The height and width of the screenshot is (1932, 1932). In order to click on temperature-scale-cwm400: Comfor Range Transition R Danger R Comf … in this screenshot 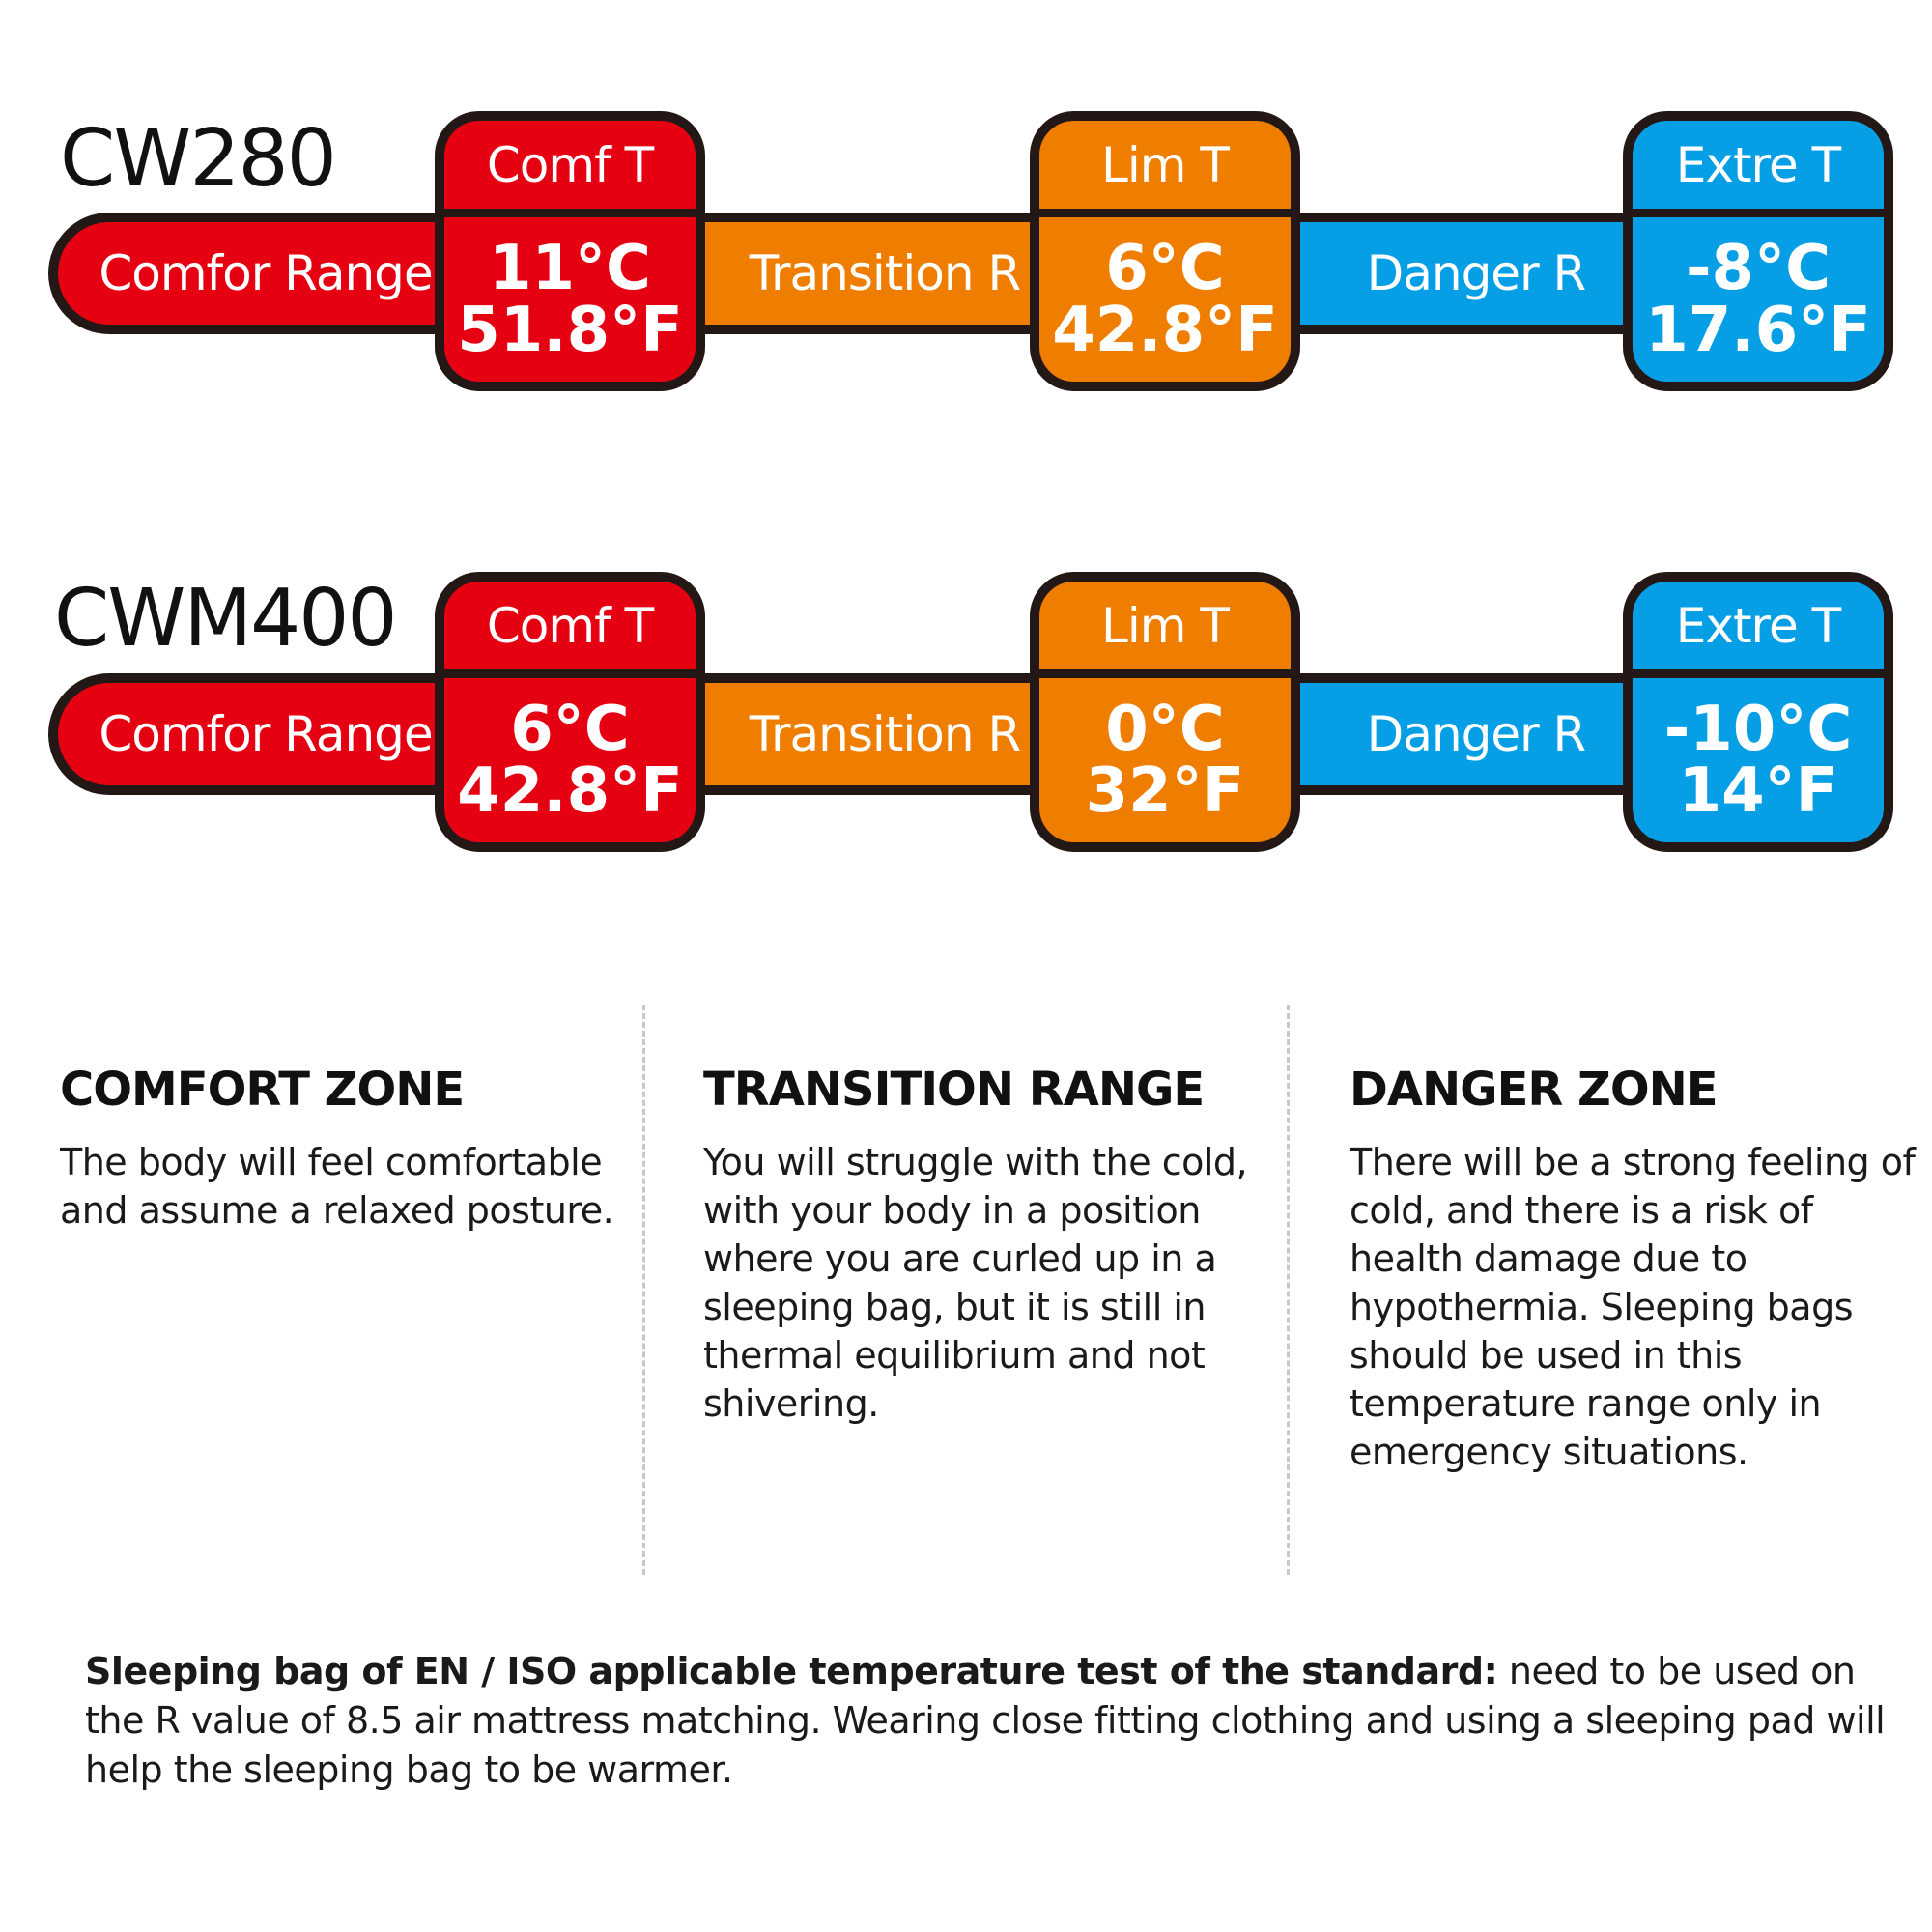, I will do `click(970, 712)`.